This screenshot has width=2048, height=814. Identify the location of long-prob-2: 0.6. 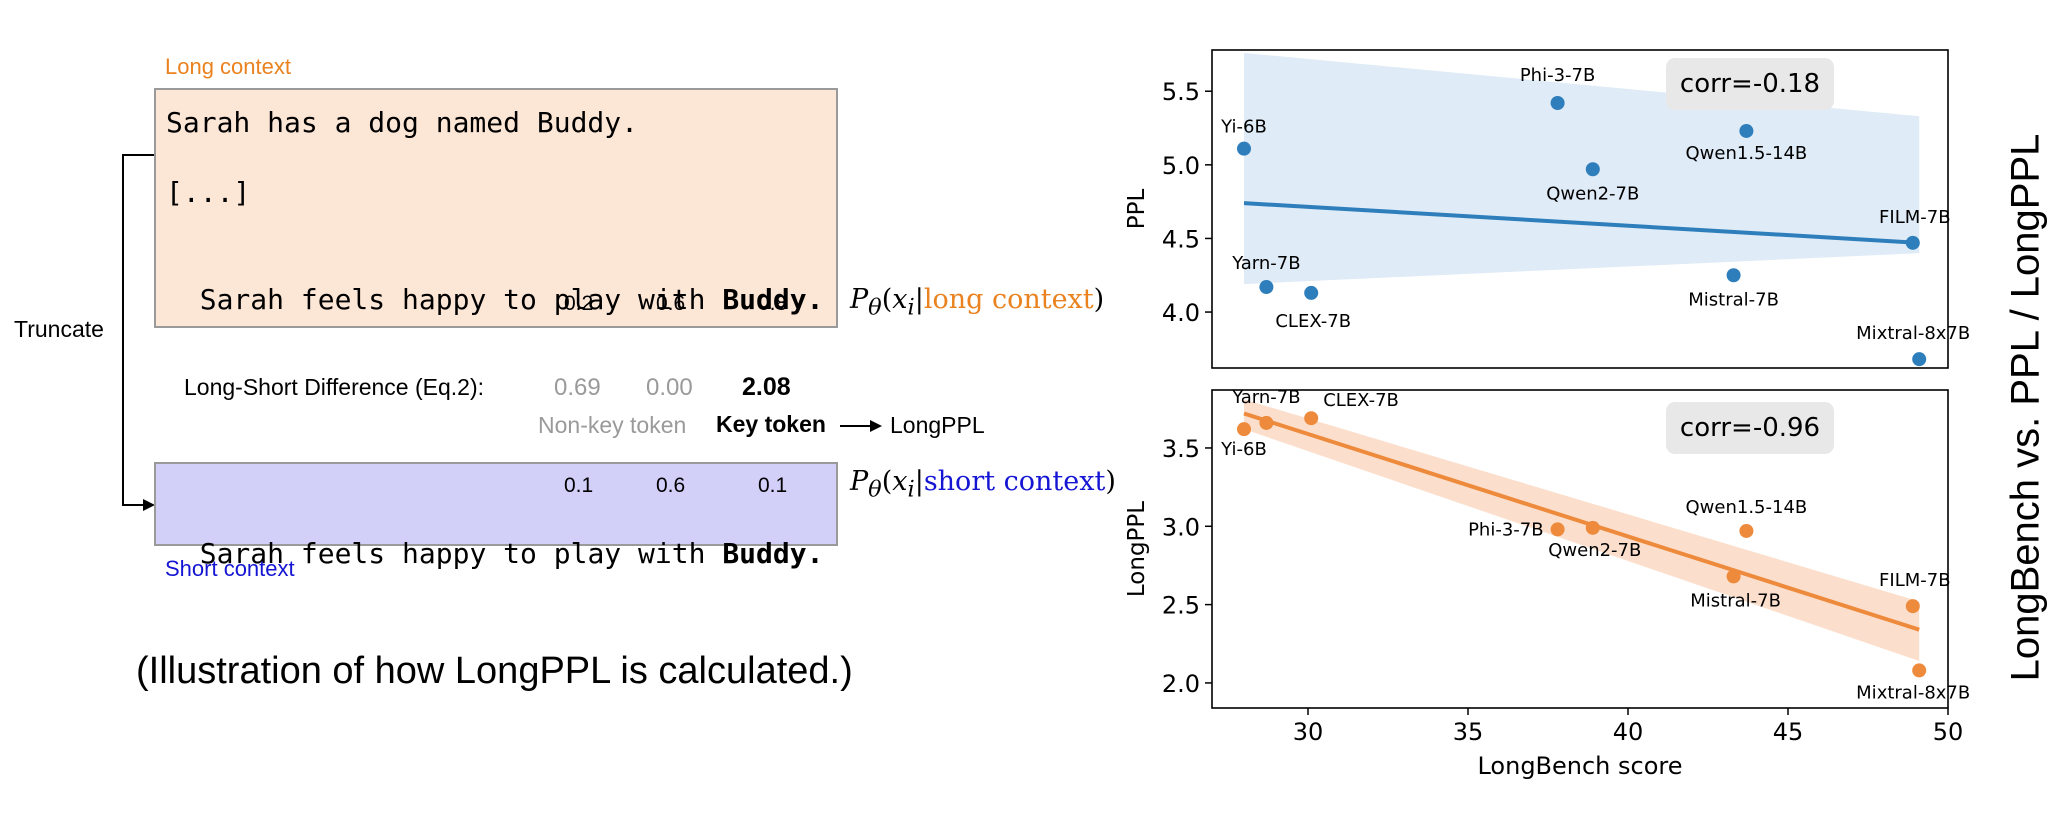
(671, 303).